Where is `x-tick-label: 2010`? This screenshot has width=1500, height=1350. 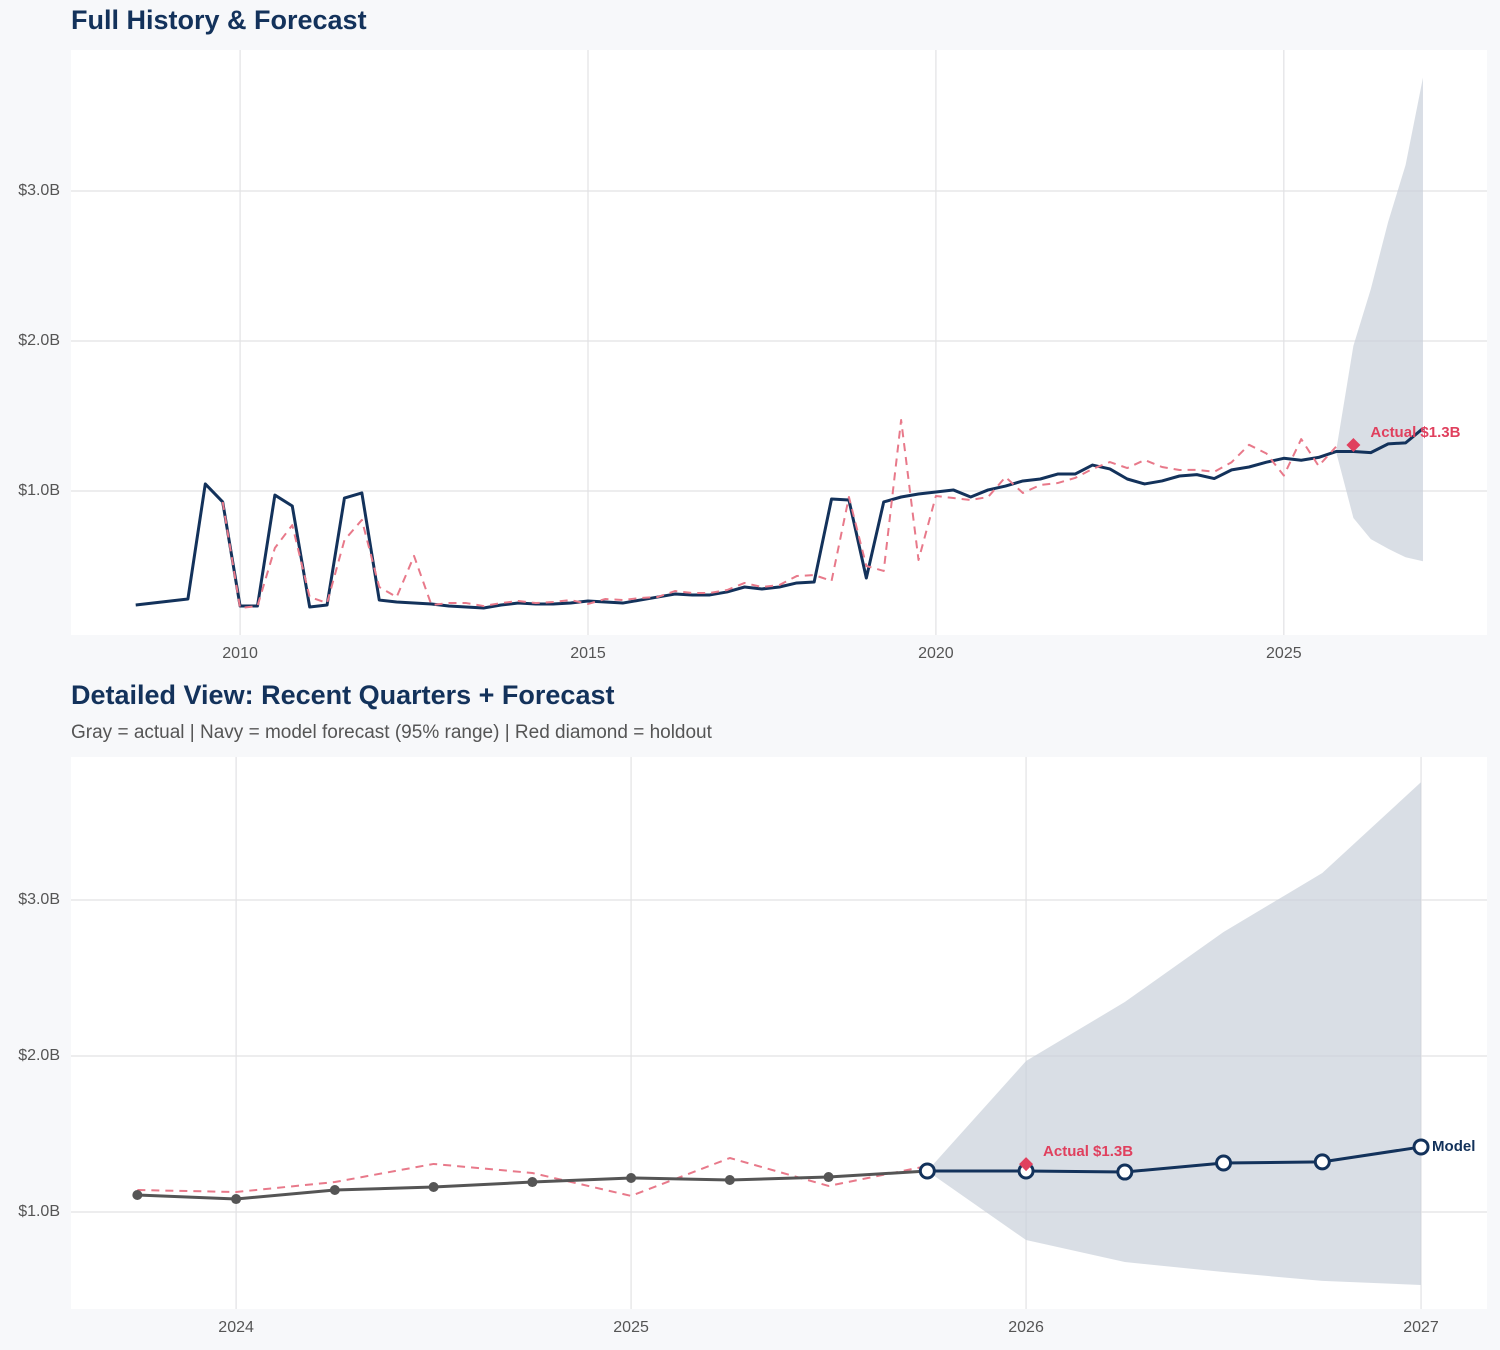 x-tick-label: 2010 is located at coordinates (240, 653).